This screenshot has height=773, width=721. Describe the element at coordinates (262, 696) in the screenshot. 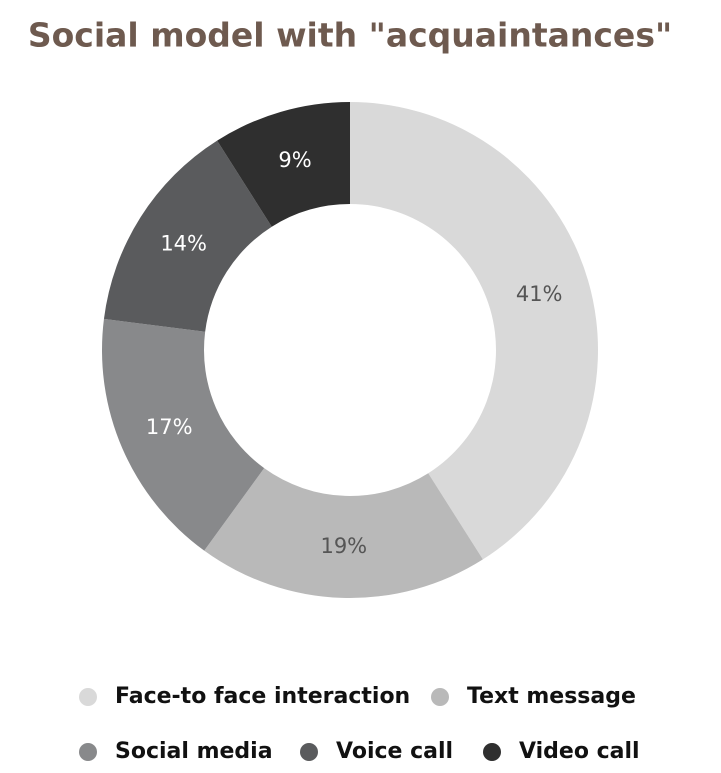

I see `legend-label: Face-to face interaction` at that location.